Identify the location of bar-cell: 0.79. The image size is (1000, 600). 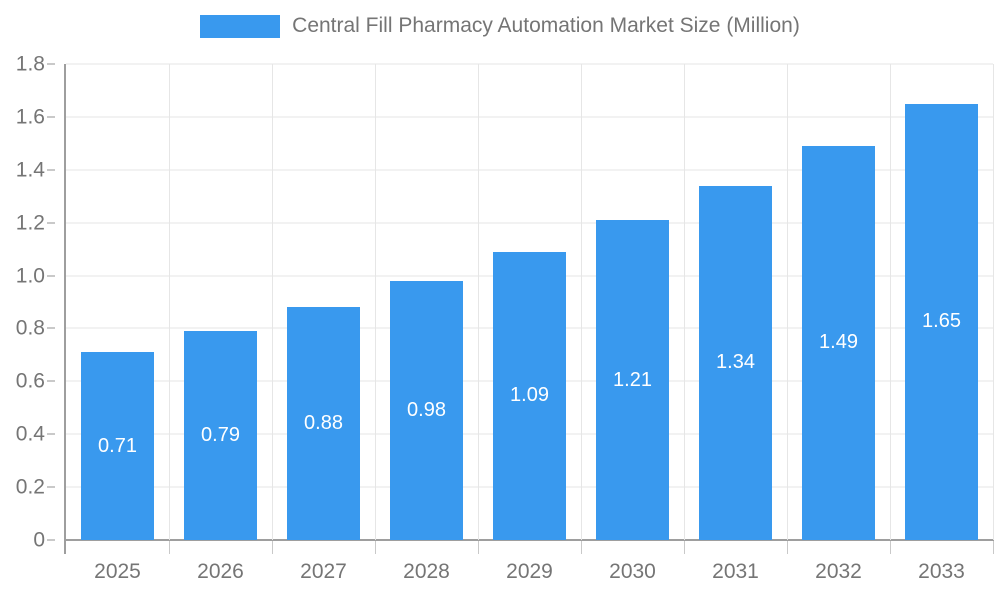
(220, 302).